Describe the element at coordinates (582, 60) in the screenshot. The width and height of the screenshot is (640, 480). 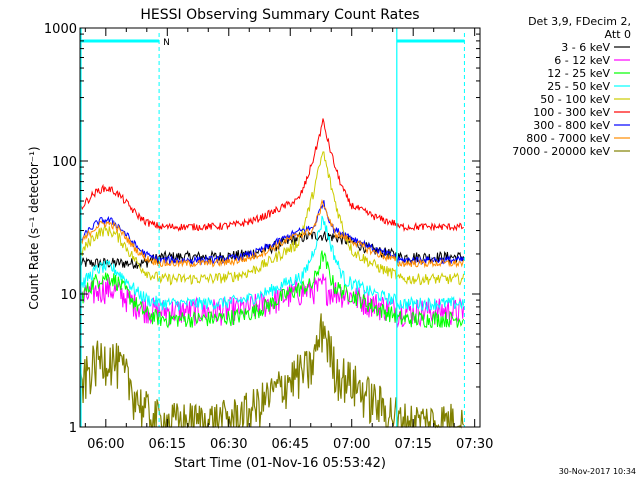
I see `legend-label-1: 6 - 12 keV` at that location.